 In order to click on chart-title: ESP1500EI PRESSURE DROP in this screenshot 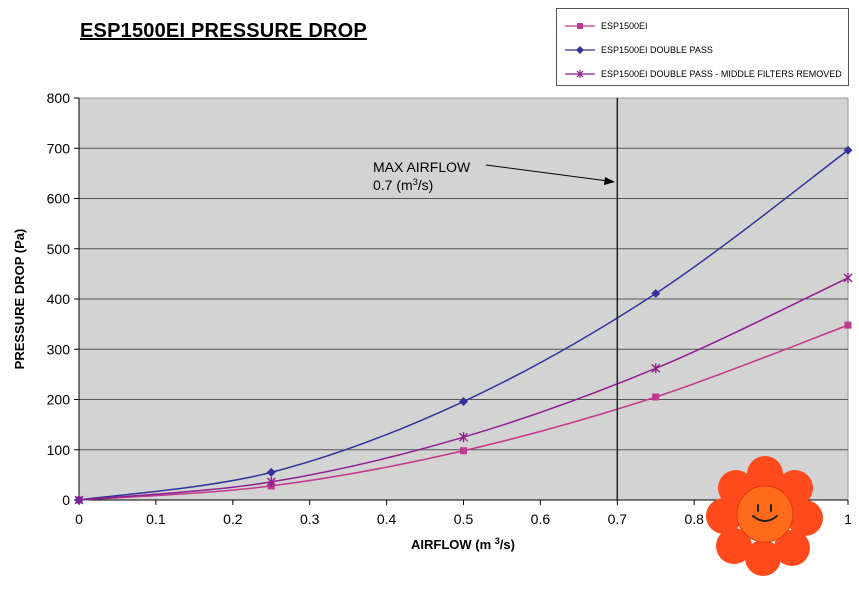, I will do `click(223, 31)`.